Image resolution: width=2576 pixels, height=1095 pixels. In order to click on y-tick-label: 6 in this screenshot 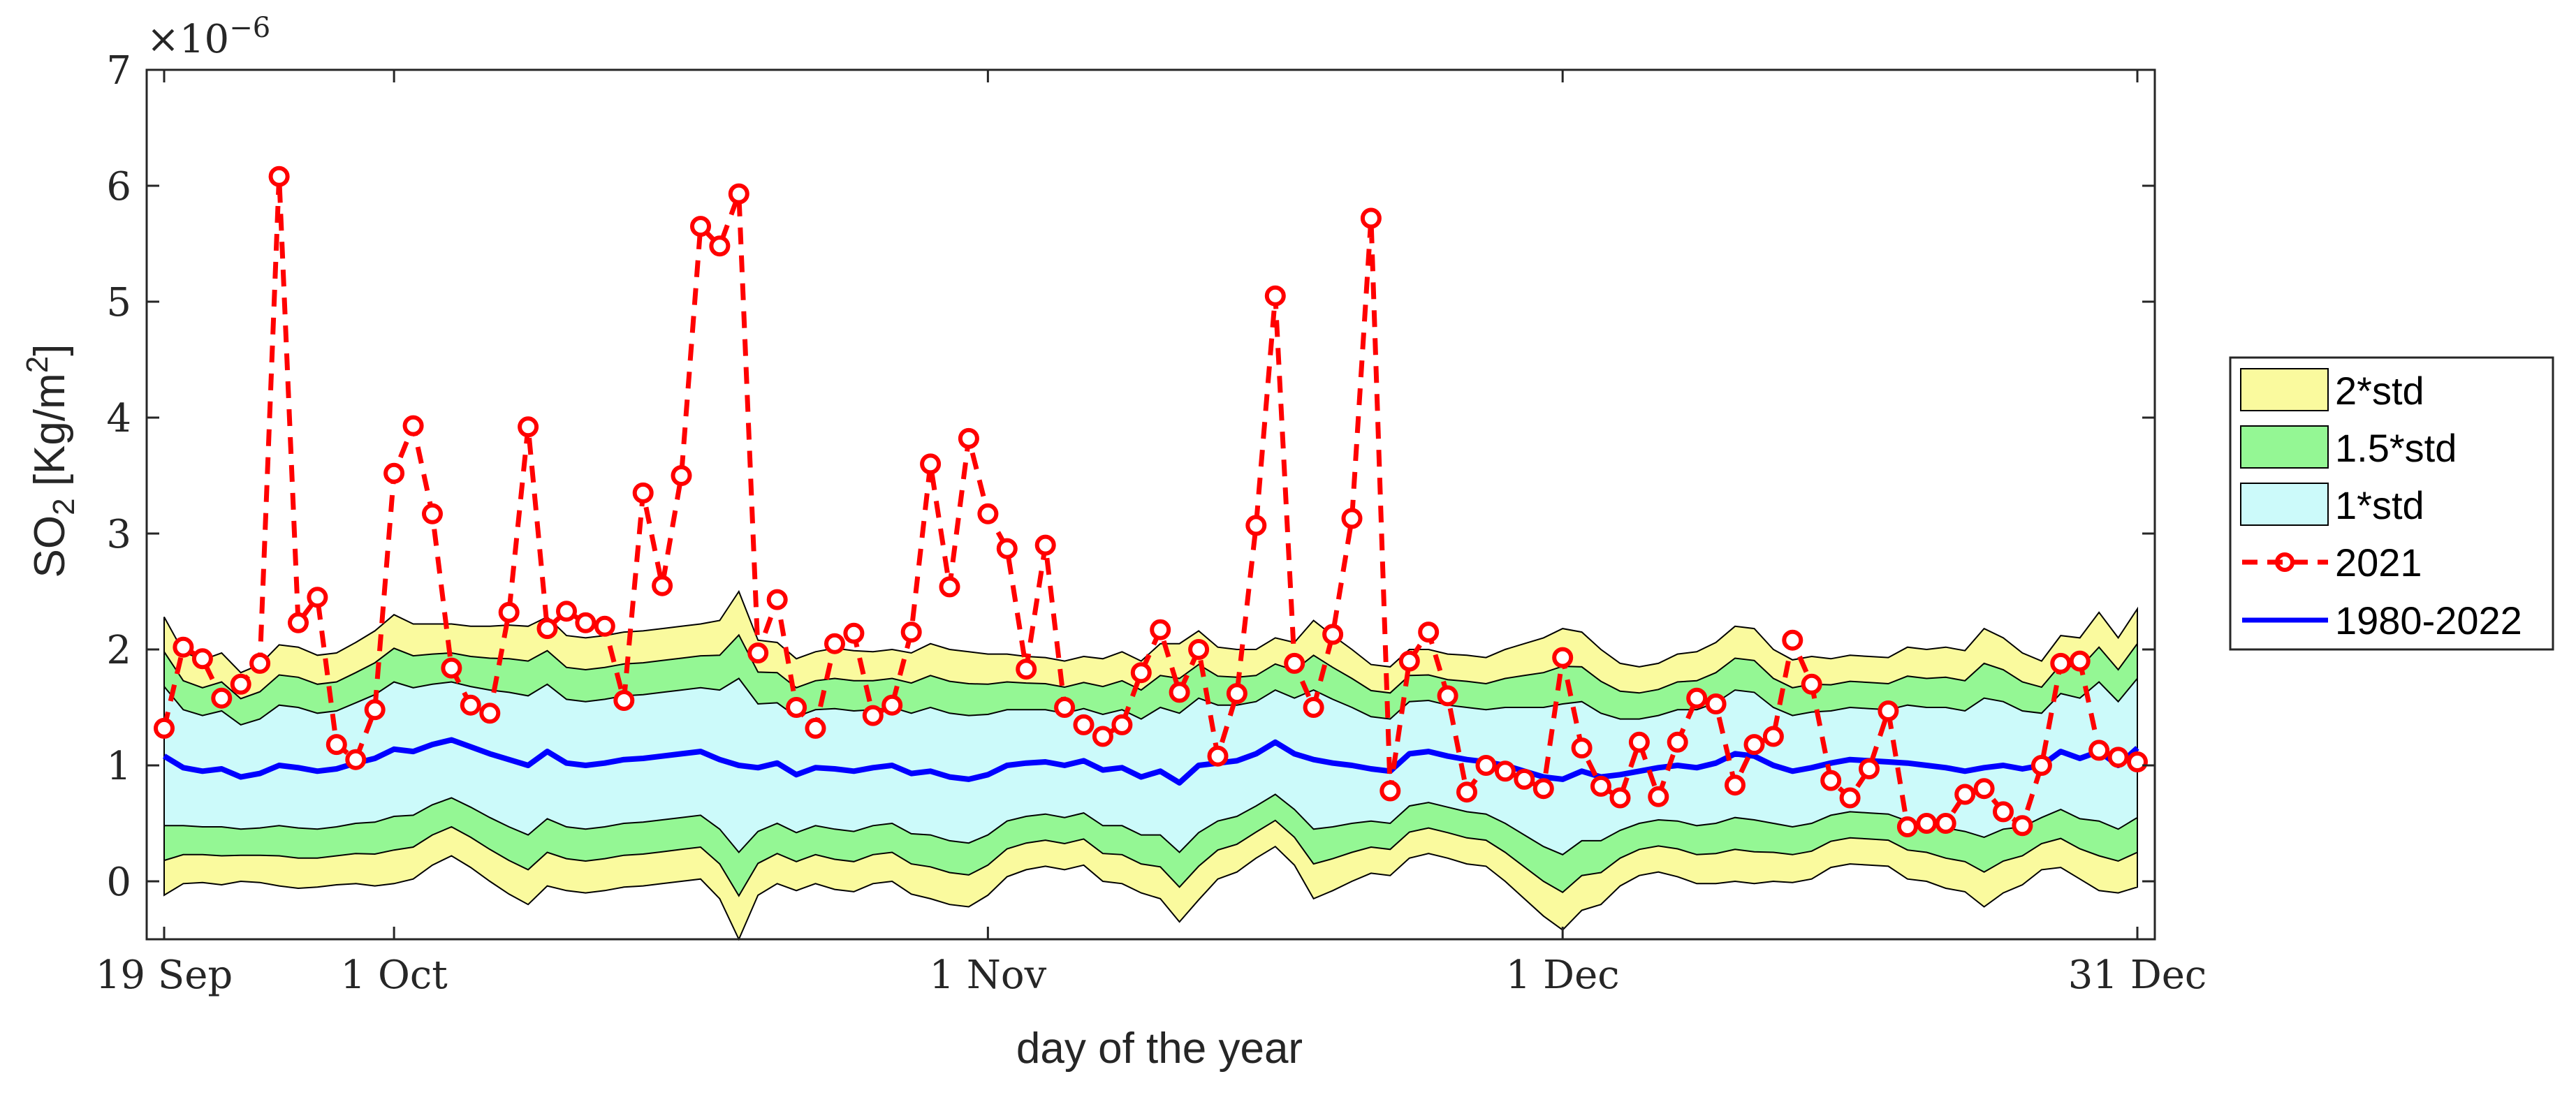, I will do `click(119, 187)`.